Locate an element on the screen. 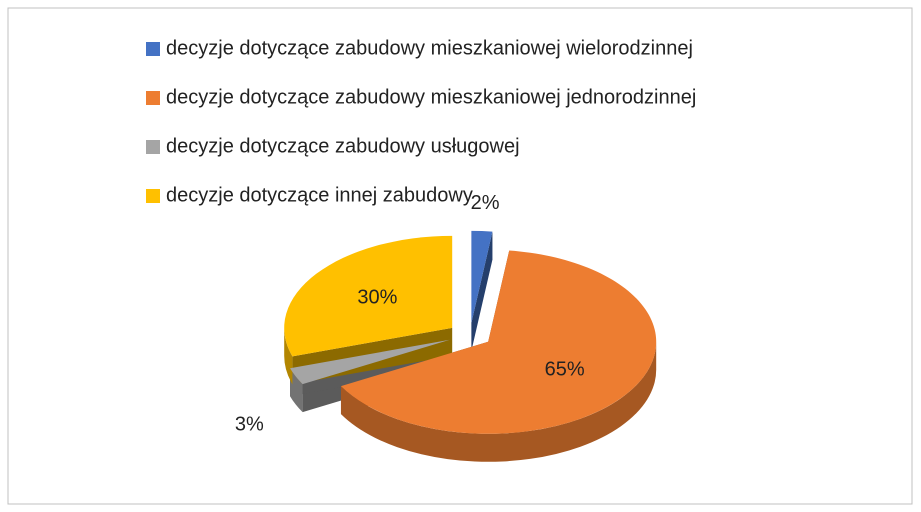  data-label: 2% is located at coordinates (485, 203).